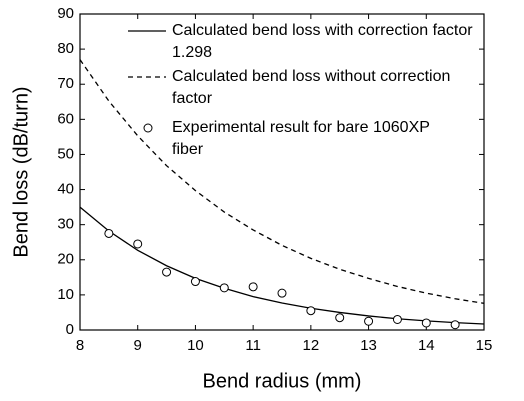 The width and height of the screenshot is (524, 401). What do you see at coordinates (80, 345) in the screenshot?
I see `x-tick-label: 8` at bounding box center [80, 345].